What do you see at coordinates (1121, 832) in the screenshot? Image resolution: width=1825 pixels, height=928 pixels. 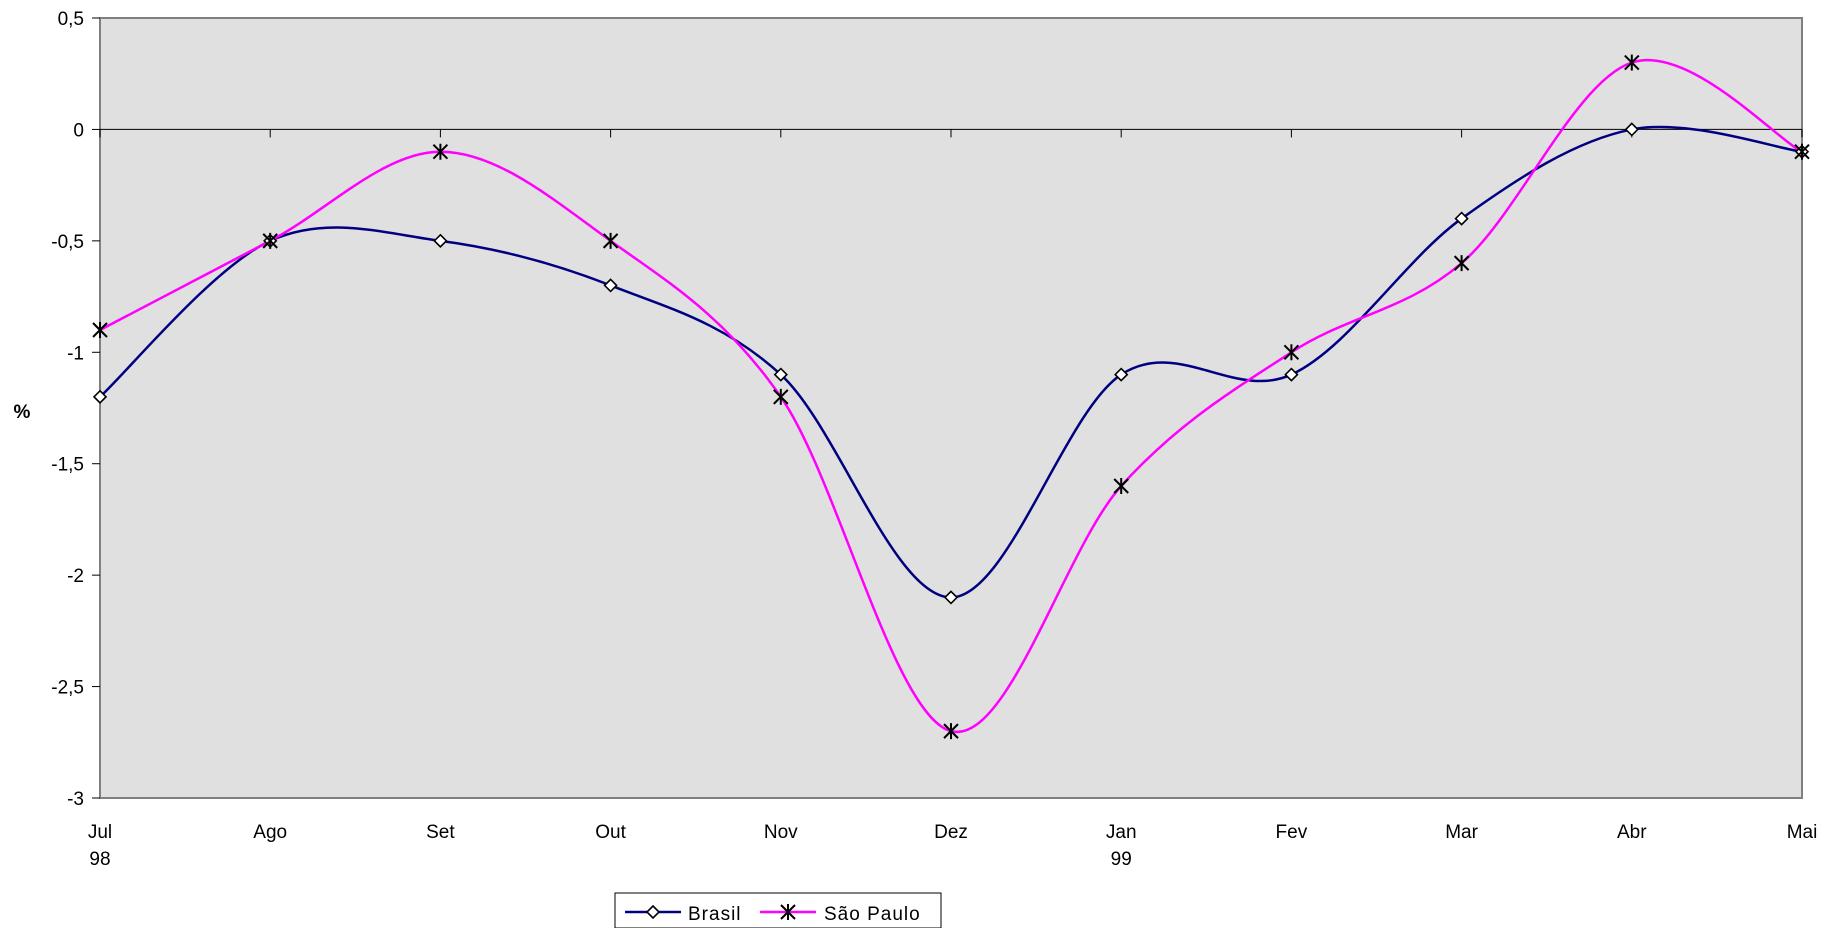 I see `x-tick-label: Jan` at bounding box center [1121, 832].